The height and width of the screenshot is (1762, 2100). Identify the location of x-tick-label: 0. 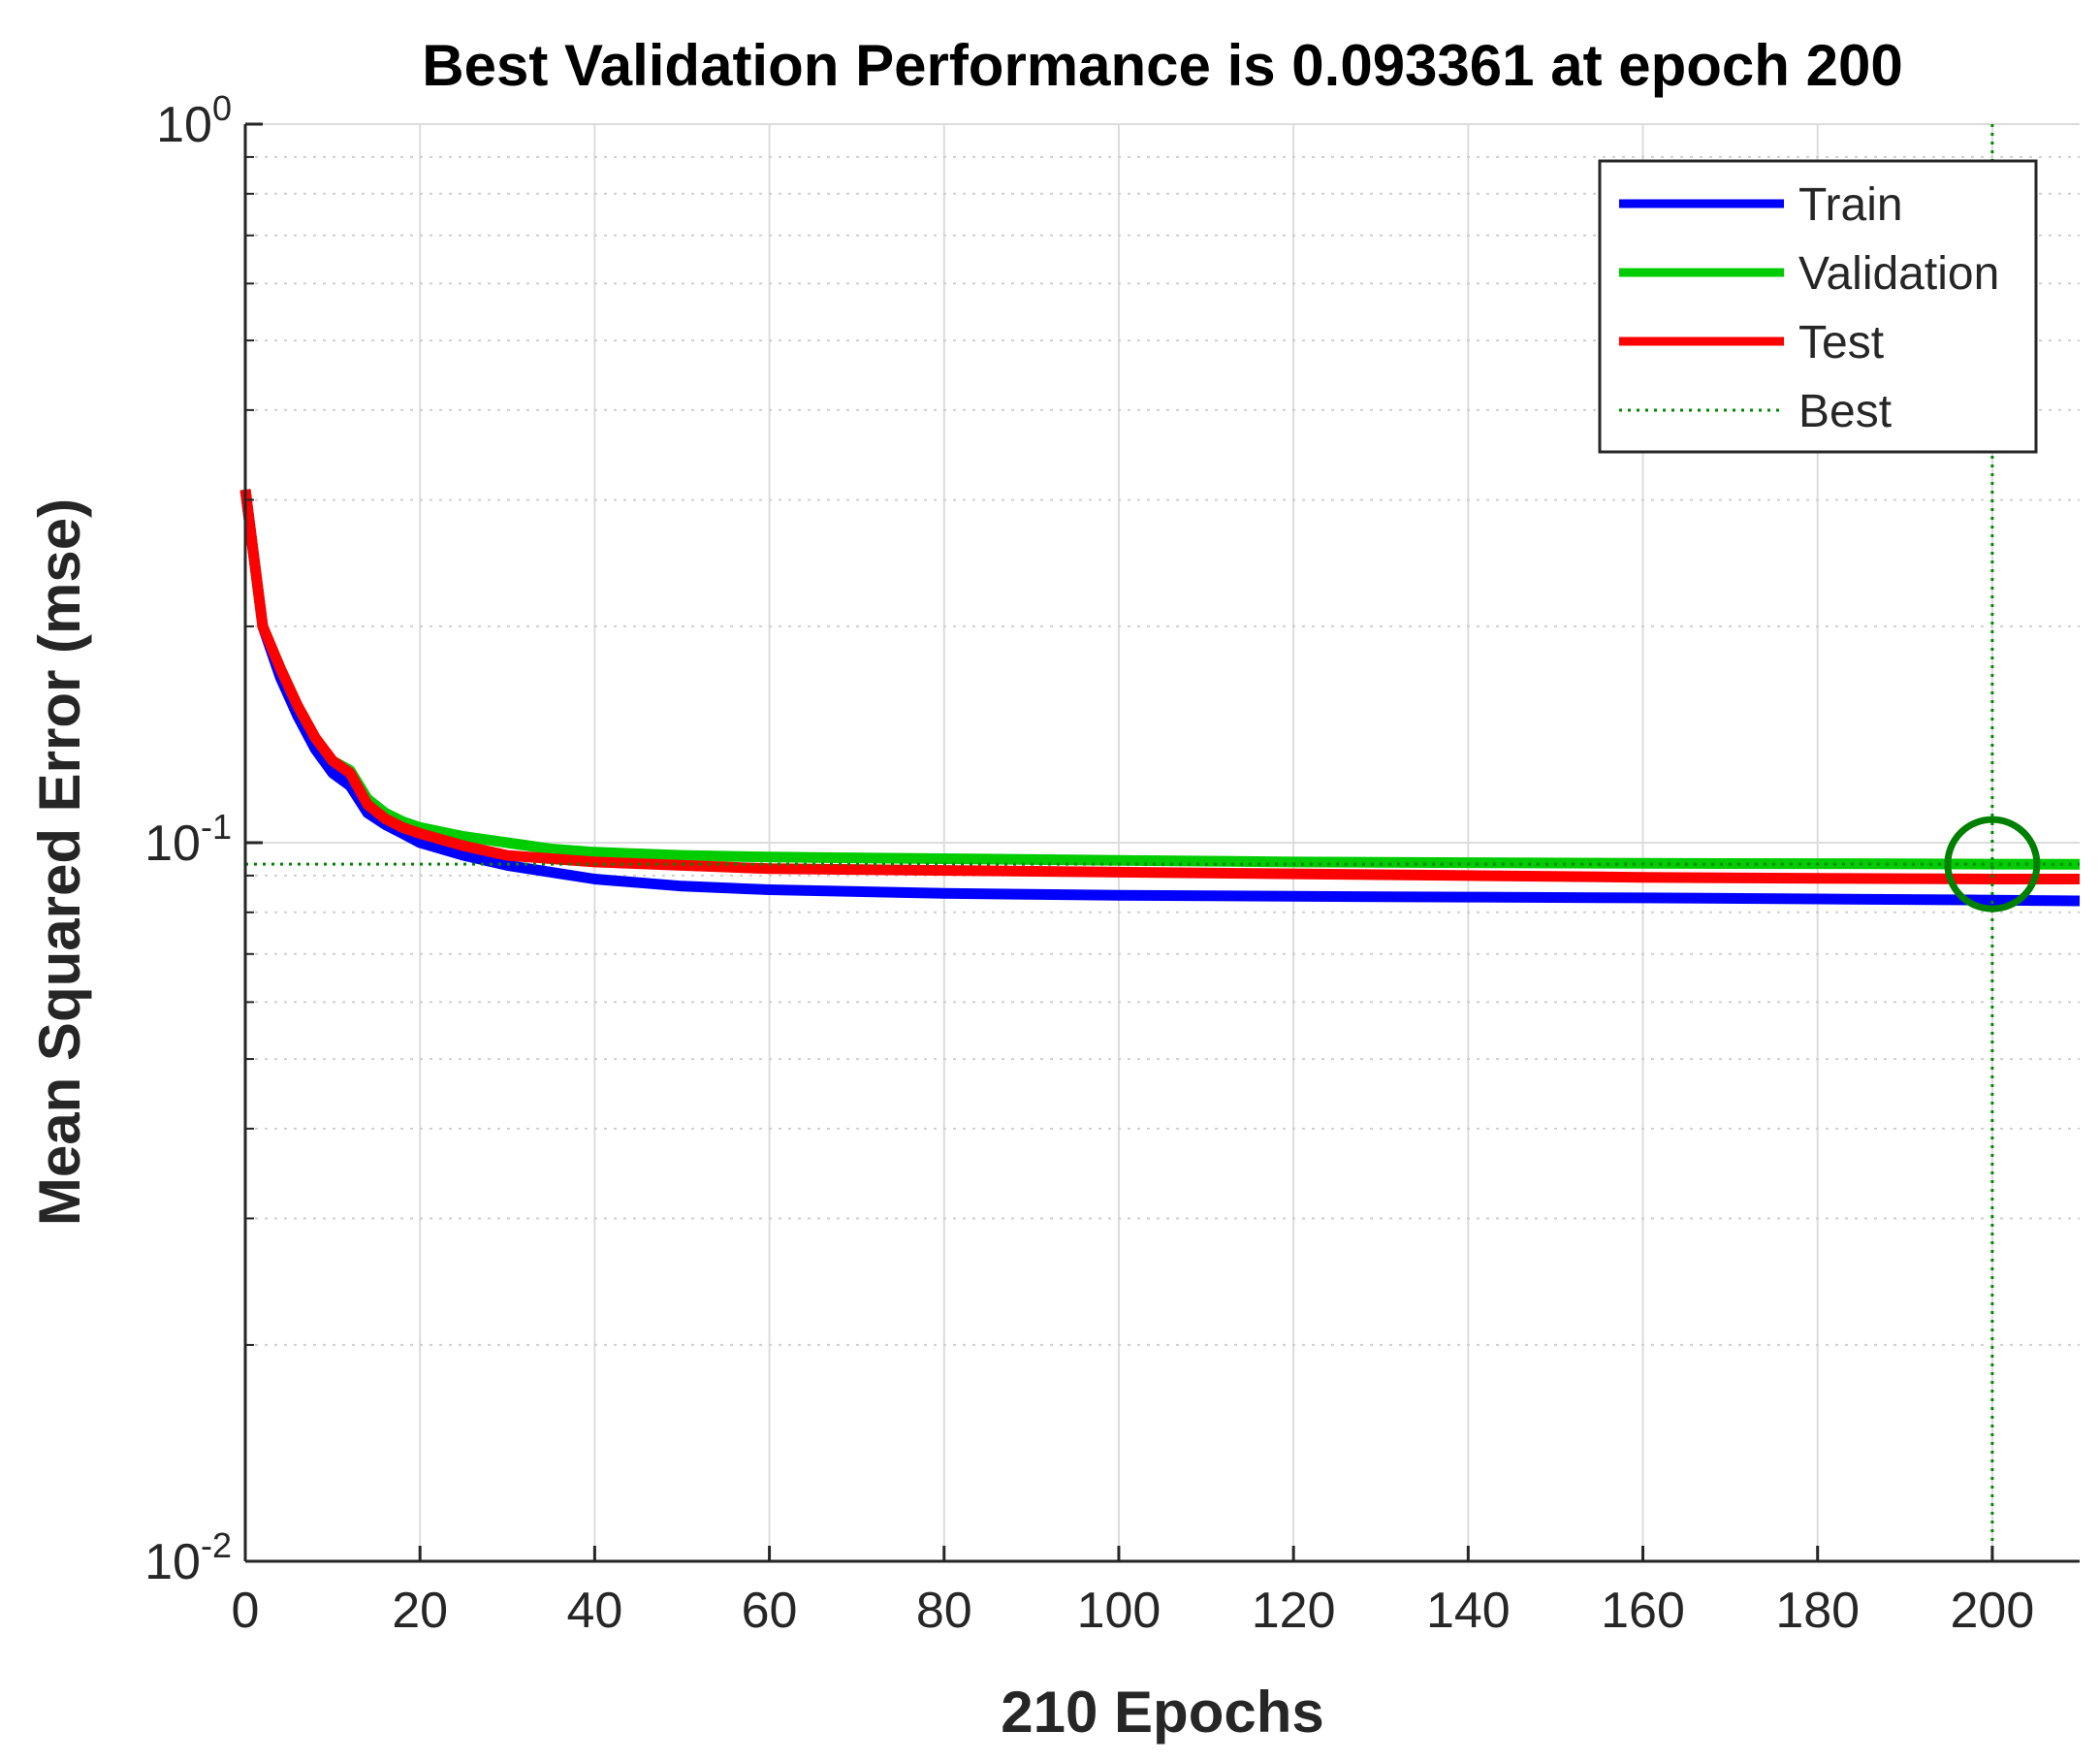
(246, 1611).